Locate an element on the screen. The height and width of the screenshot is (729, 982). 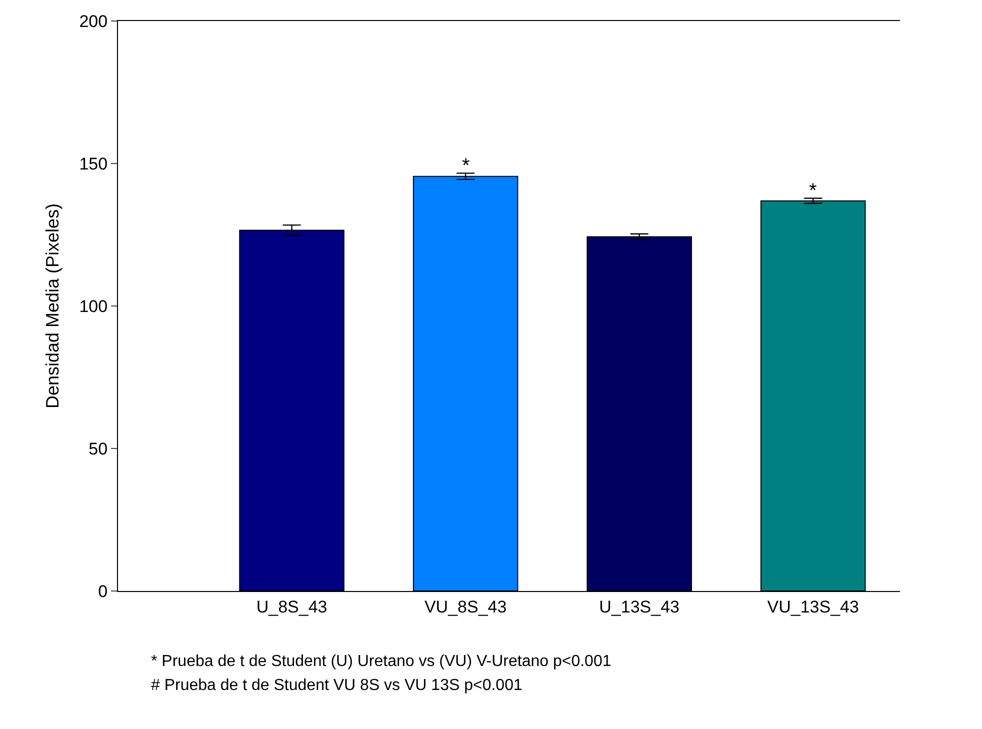
x-tick-label: U_8S_43 is located at coordinates (292, 606).